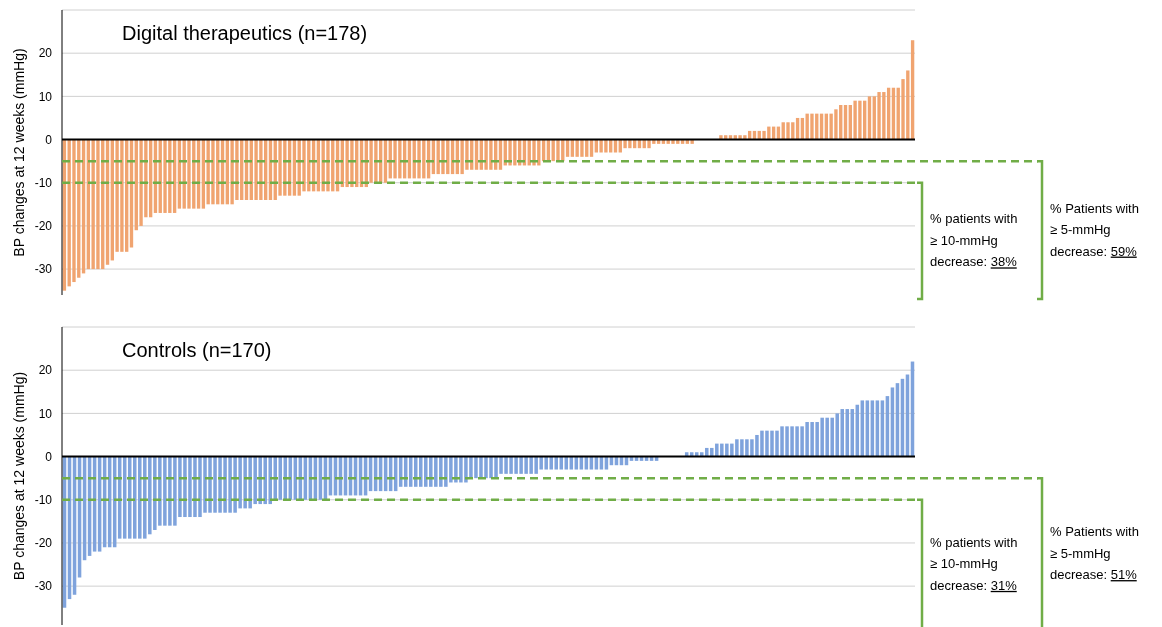 Image resolution: width=1162 pixels, height=627 pixels. I want to click on text: % Patients with ≥ 5-mmHg decrease: 59%, so click(1094, 229).